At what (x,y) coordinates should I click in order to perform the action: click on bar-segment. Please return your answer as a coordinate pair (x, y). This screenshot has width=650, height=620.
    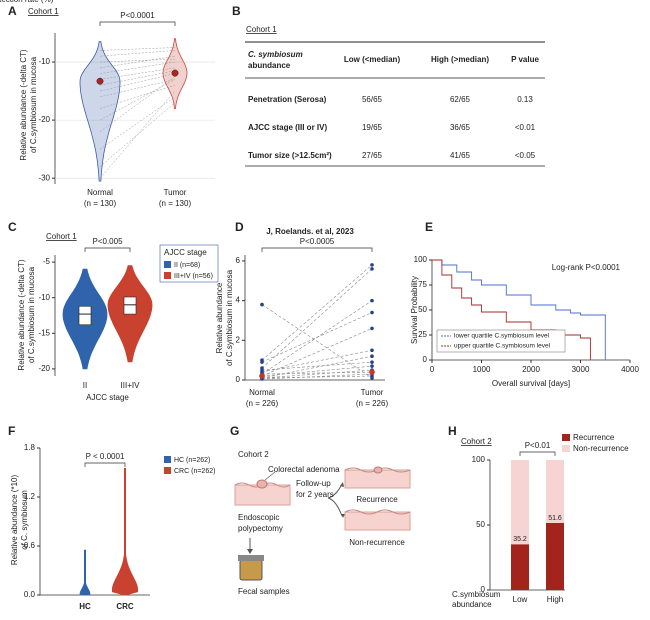
    Looking at the image, I should click on (555, 491).